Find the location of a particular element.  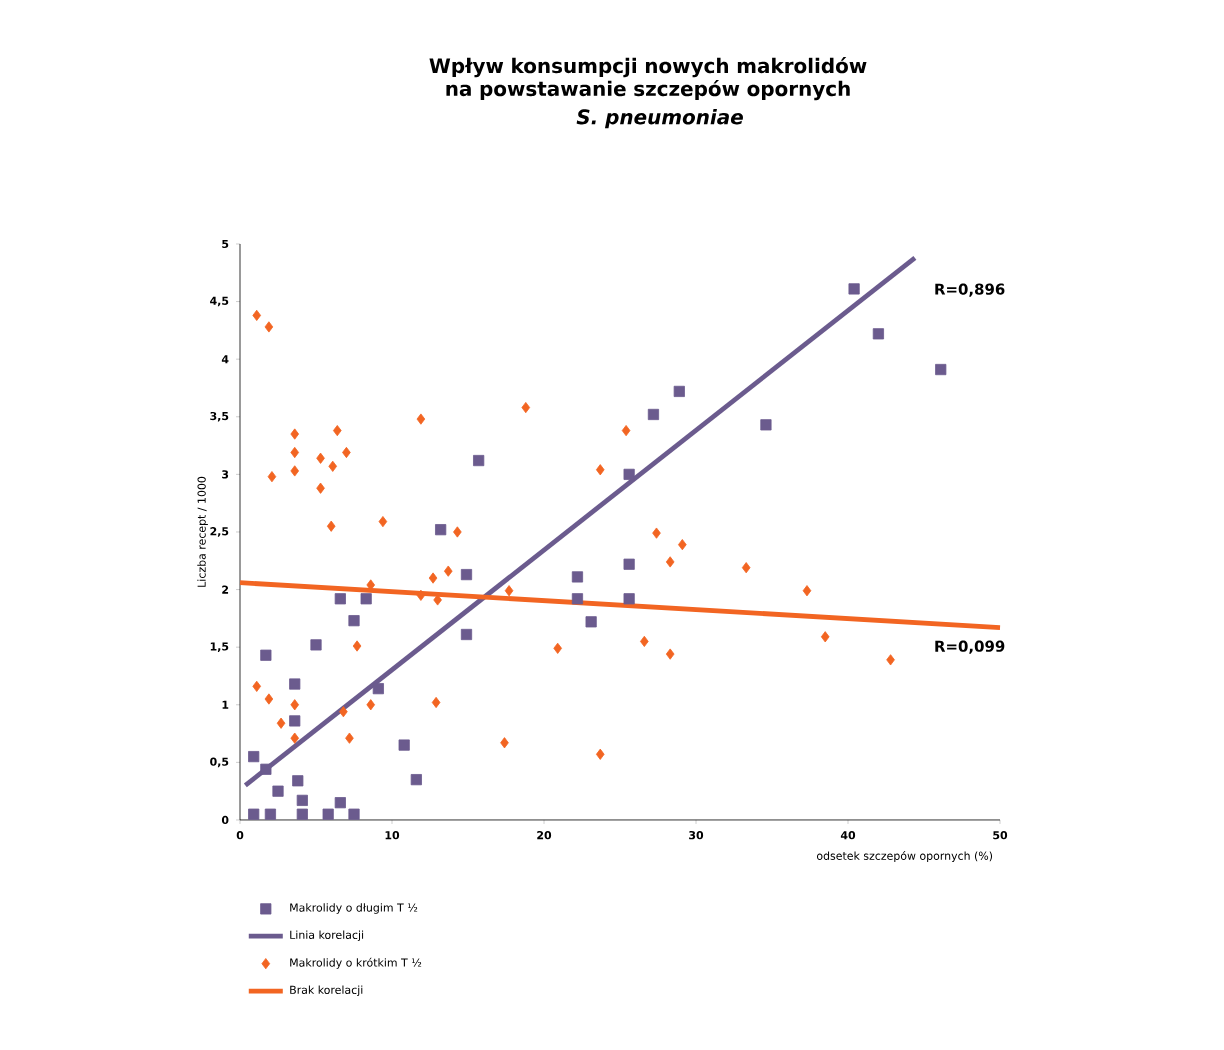

chart-title: Wpływ konsumpcji nowych makrolidów na powstawanie szczepów opornych is located at coordinates (648, 79).